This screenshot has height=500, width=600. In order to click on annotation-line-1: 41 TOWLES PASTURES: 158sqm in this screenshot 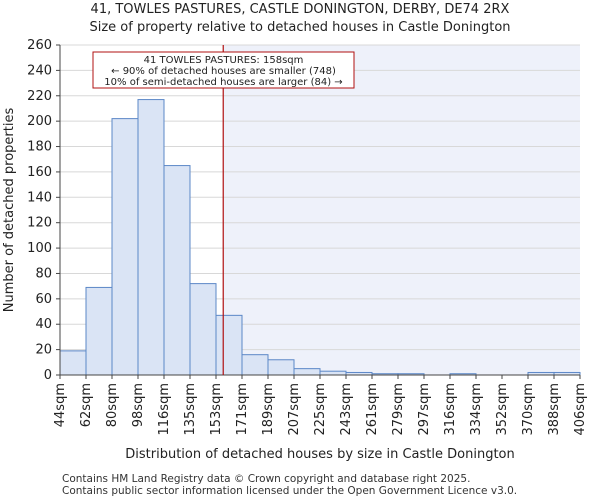, I will do `click(224, 60)`.